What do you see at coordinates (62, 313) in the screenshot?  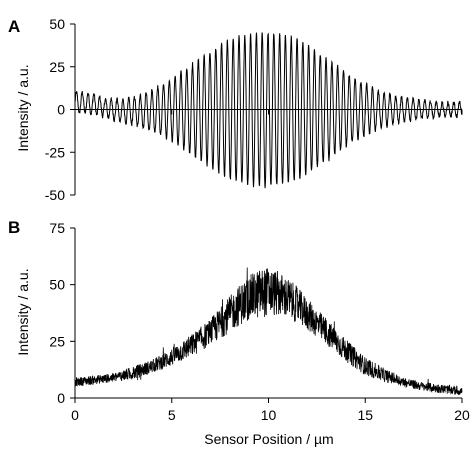 I see `panel-b-y-ticks: 0 25 50 75` at bounding box center [62, 313].